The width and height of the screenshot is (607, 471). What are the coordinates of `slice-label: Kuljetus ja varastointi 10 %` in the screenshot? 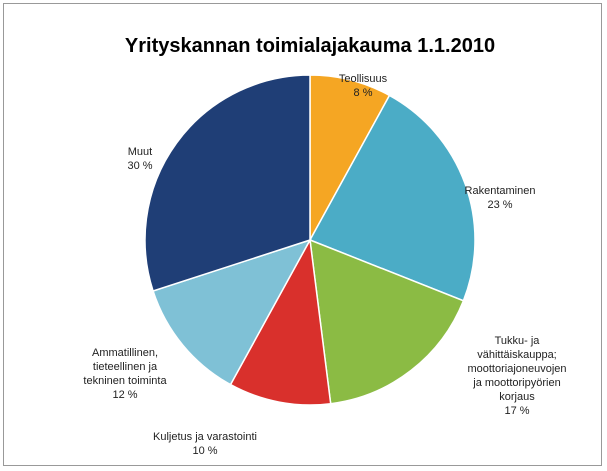 It's located at (205, 444).